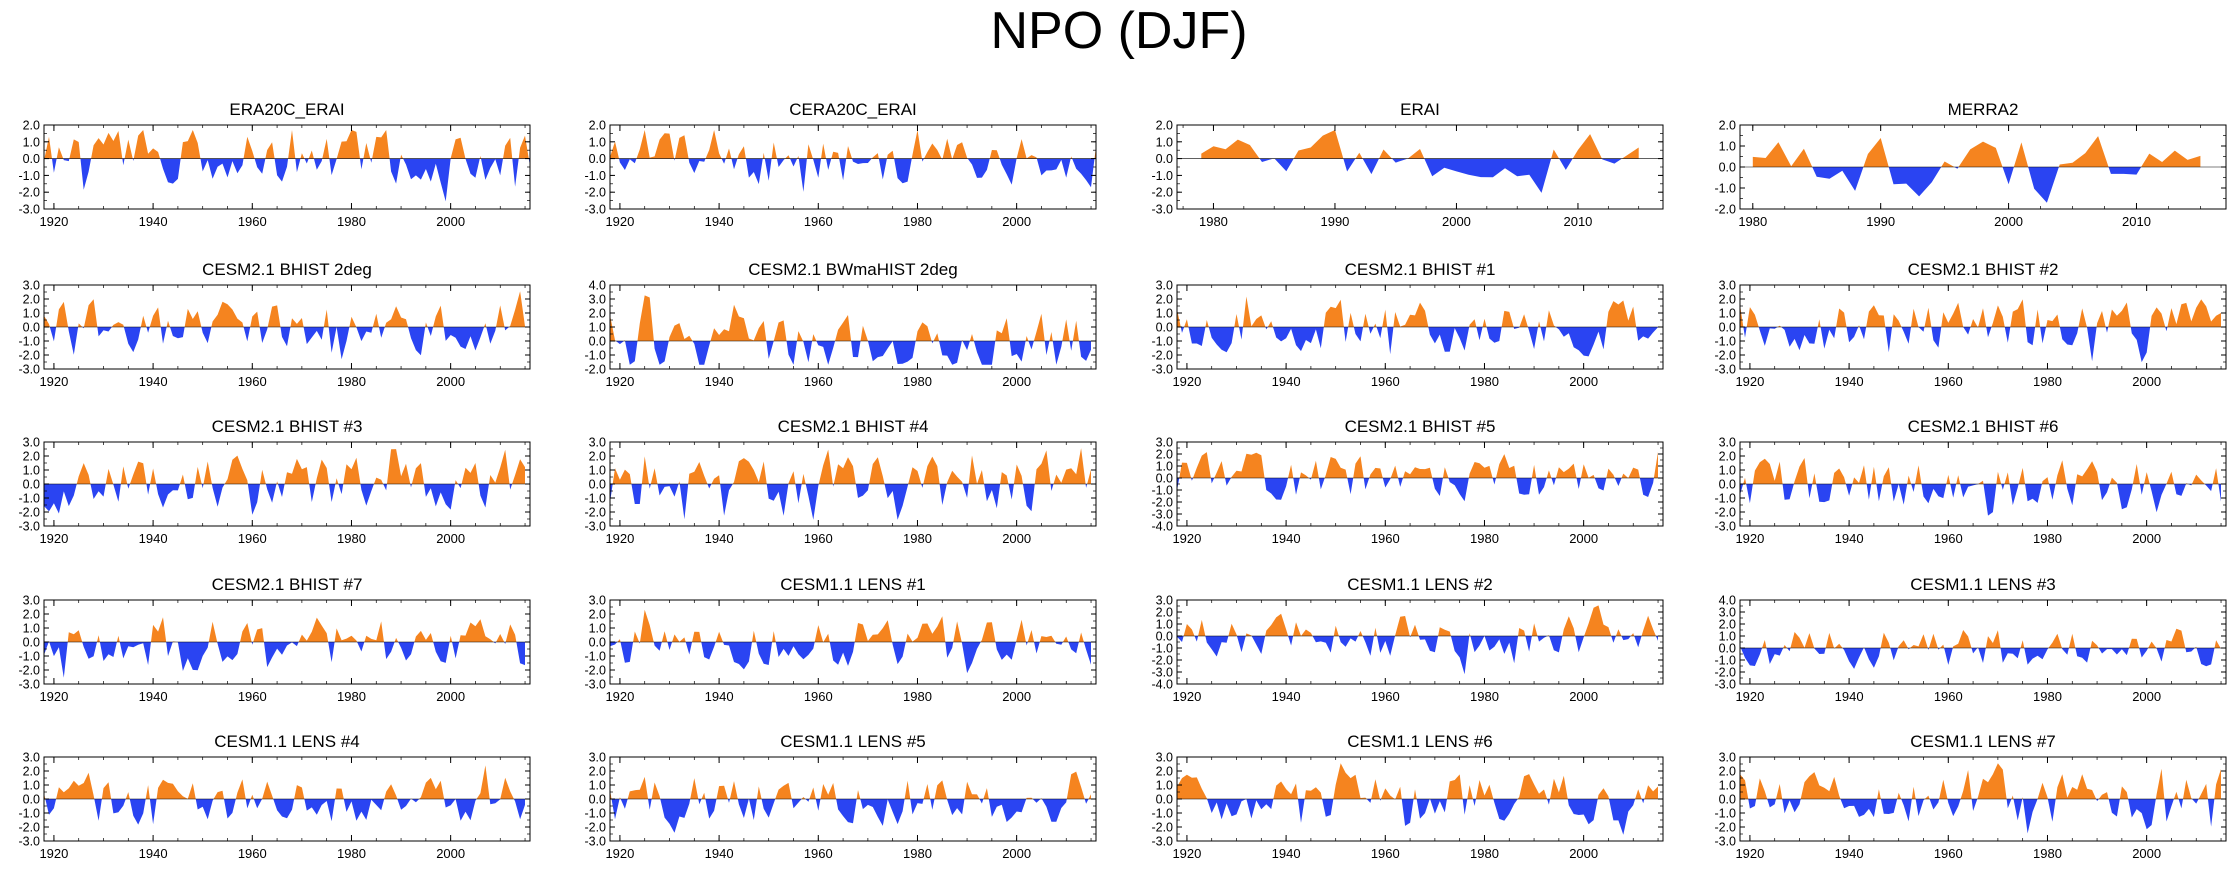  What do you see at coordinates (853, 741) in the screenshot?
I see `chart-title: CESM1.1 LENS #5` at bounding box center [853, 741].